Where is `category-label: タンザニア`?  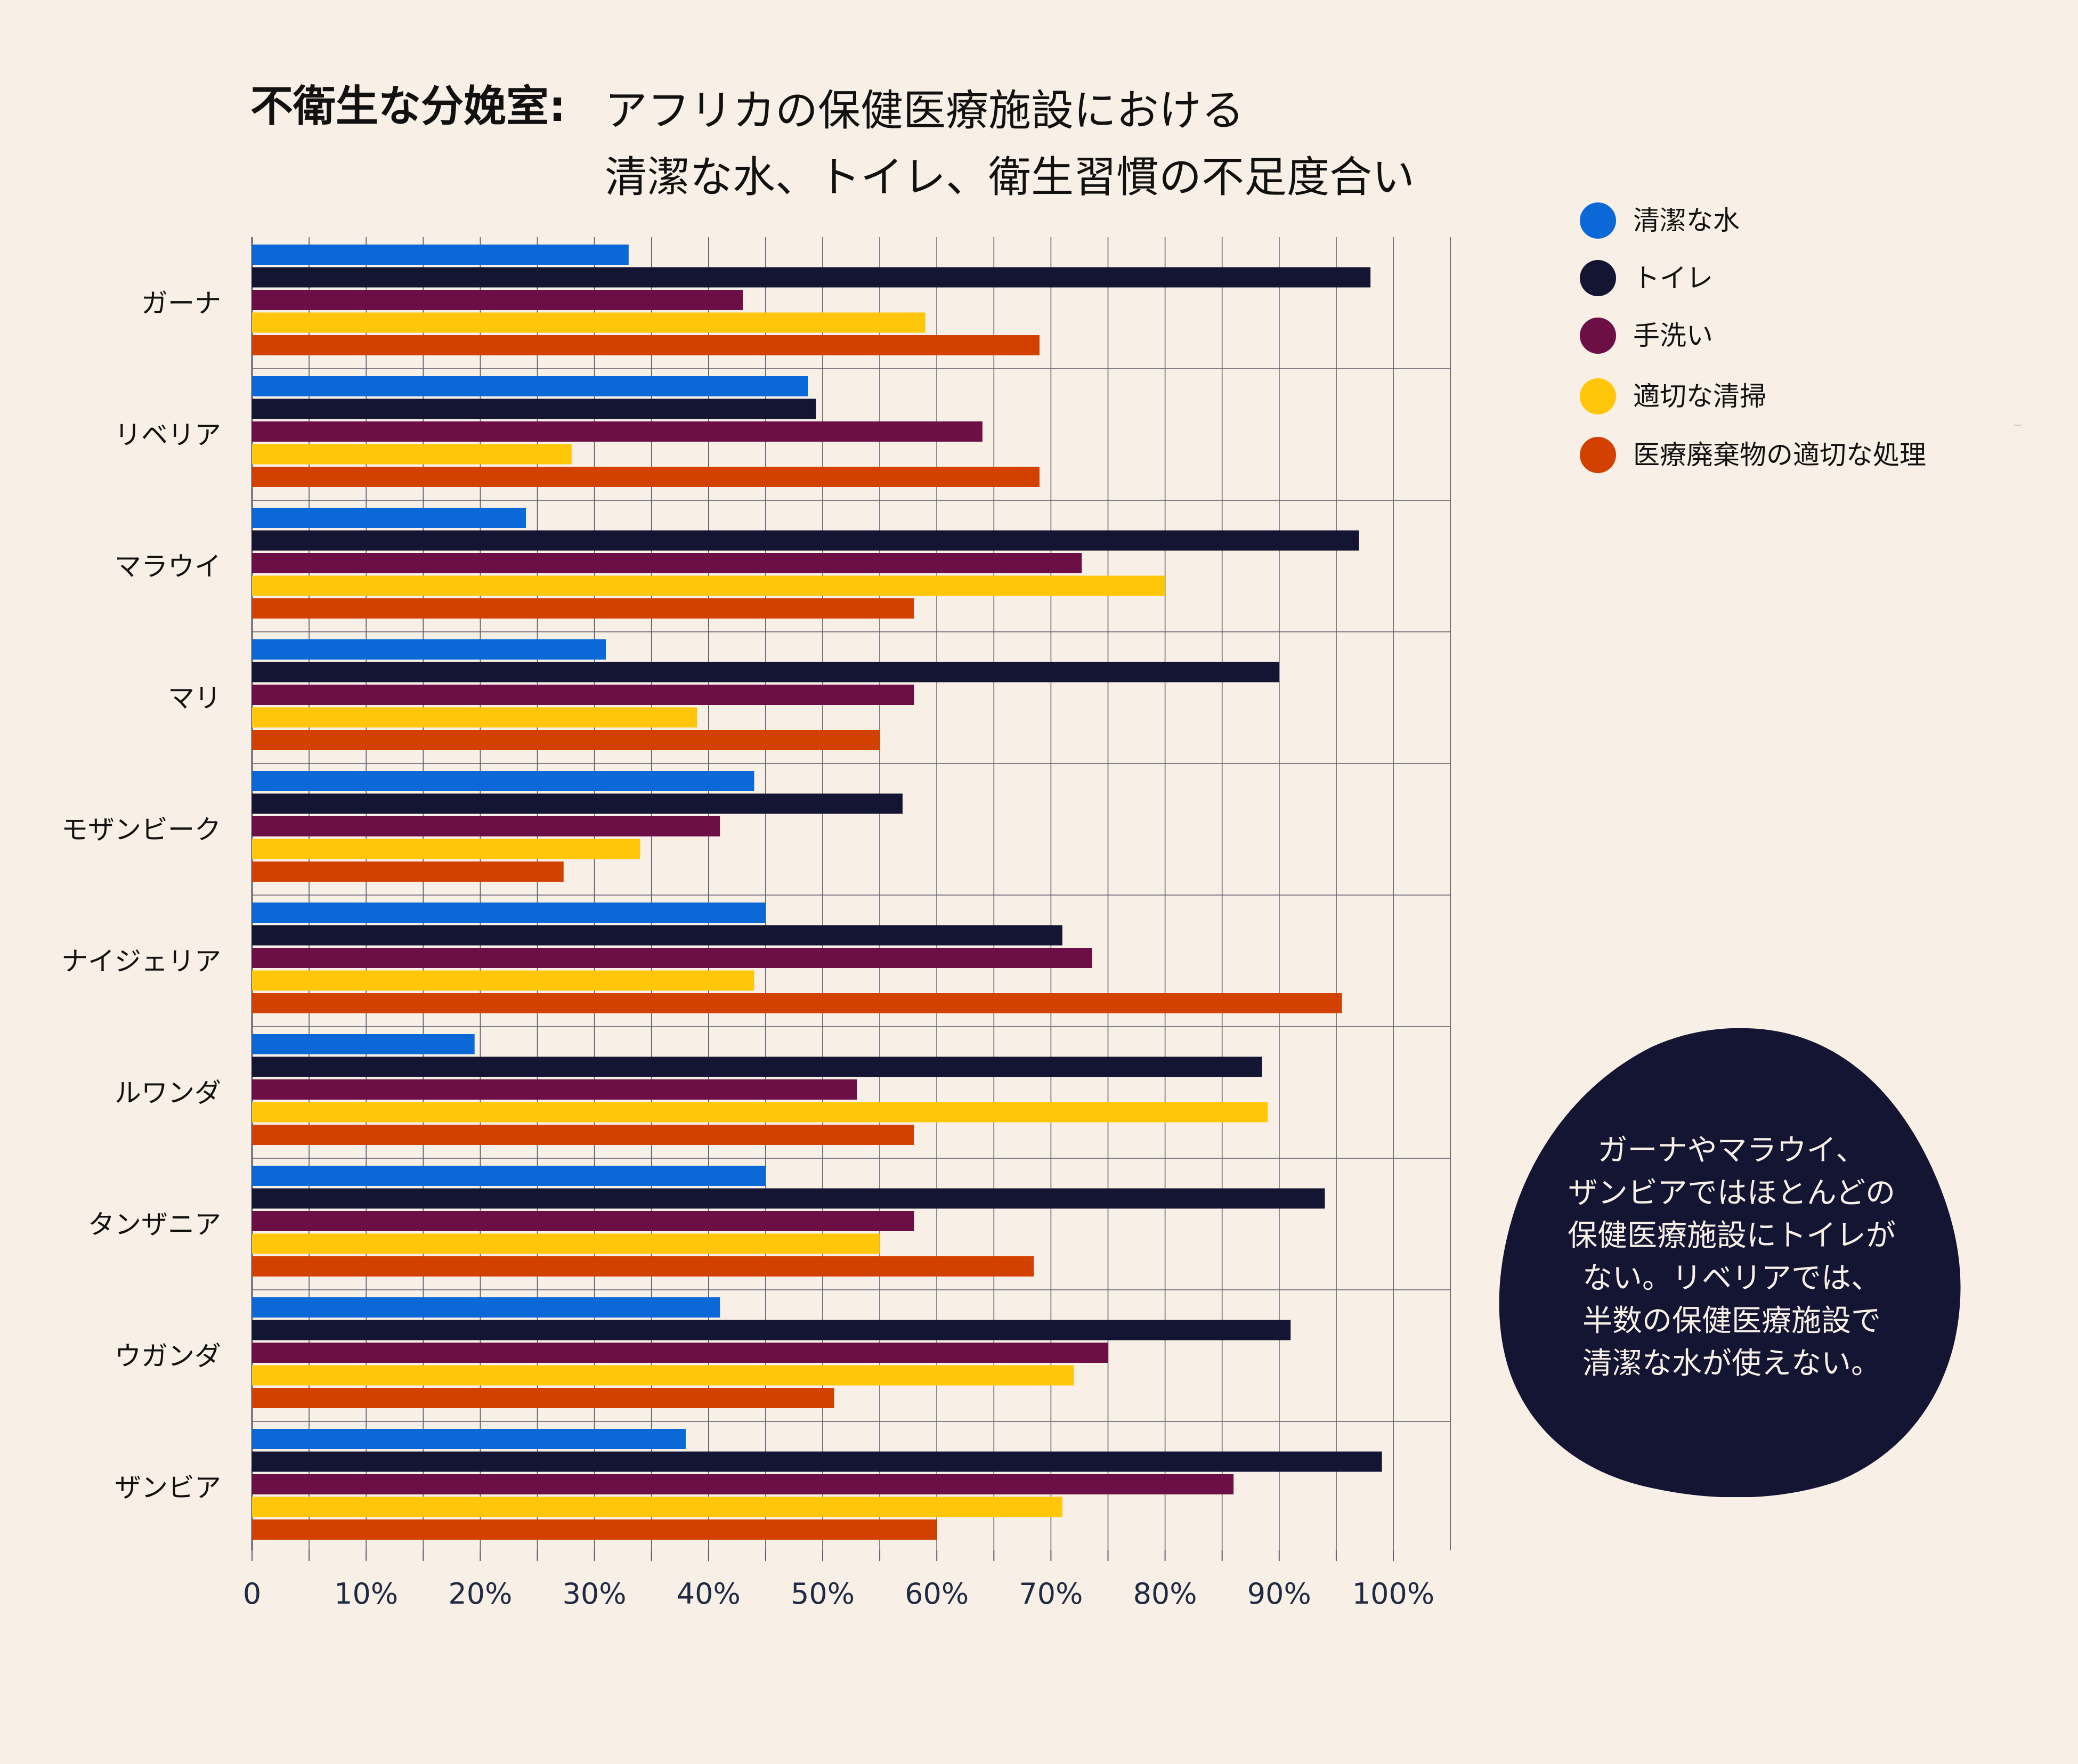
category-label: タンザニア is located at coordinates (154, 1225).